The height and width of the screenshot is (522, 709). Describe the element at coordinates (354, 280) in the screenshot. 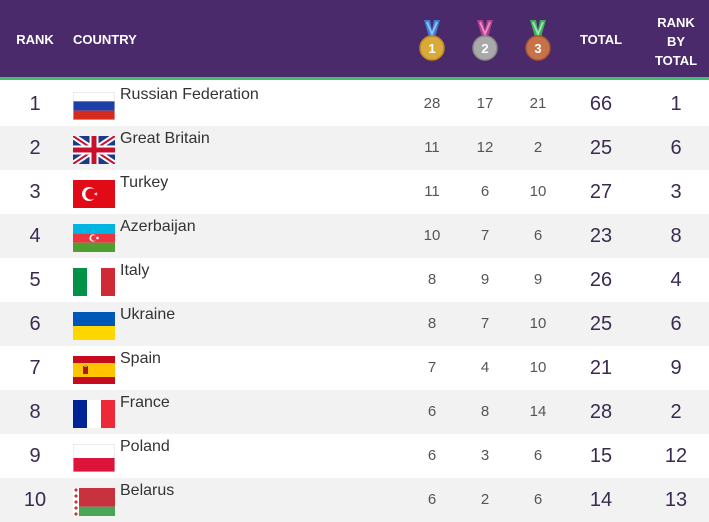

I see `table-row: 5 Italy 8 9 9 26 4` at that location.